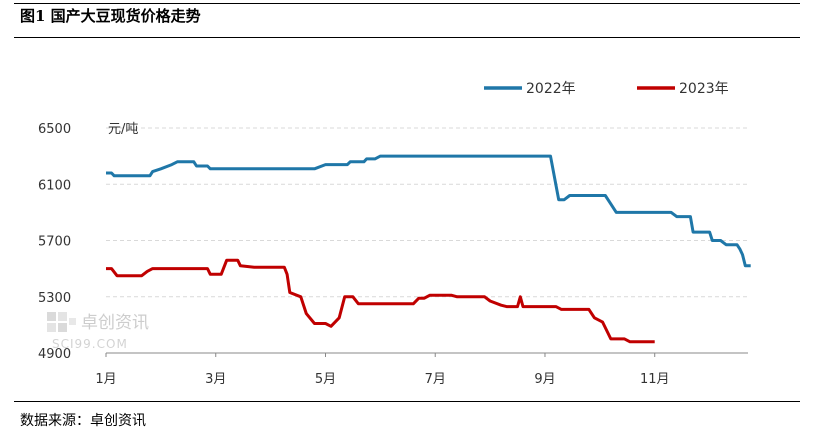  Describe the element at coordinates (606, 89) in the screenshot. I see `legend: 2022年 2023年` at that location.